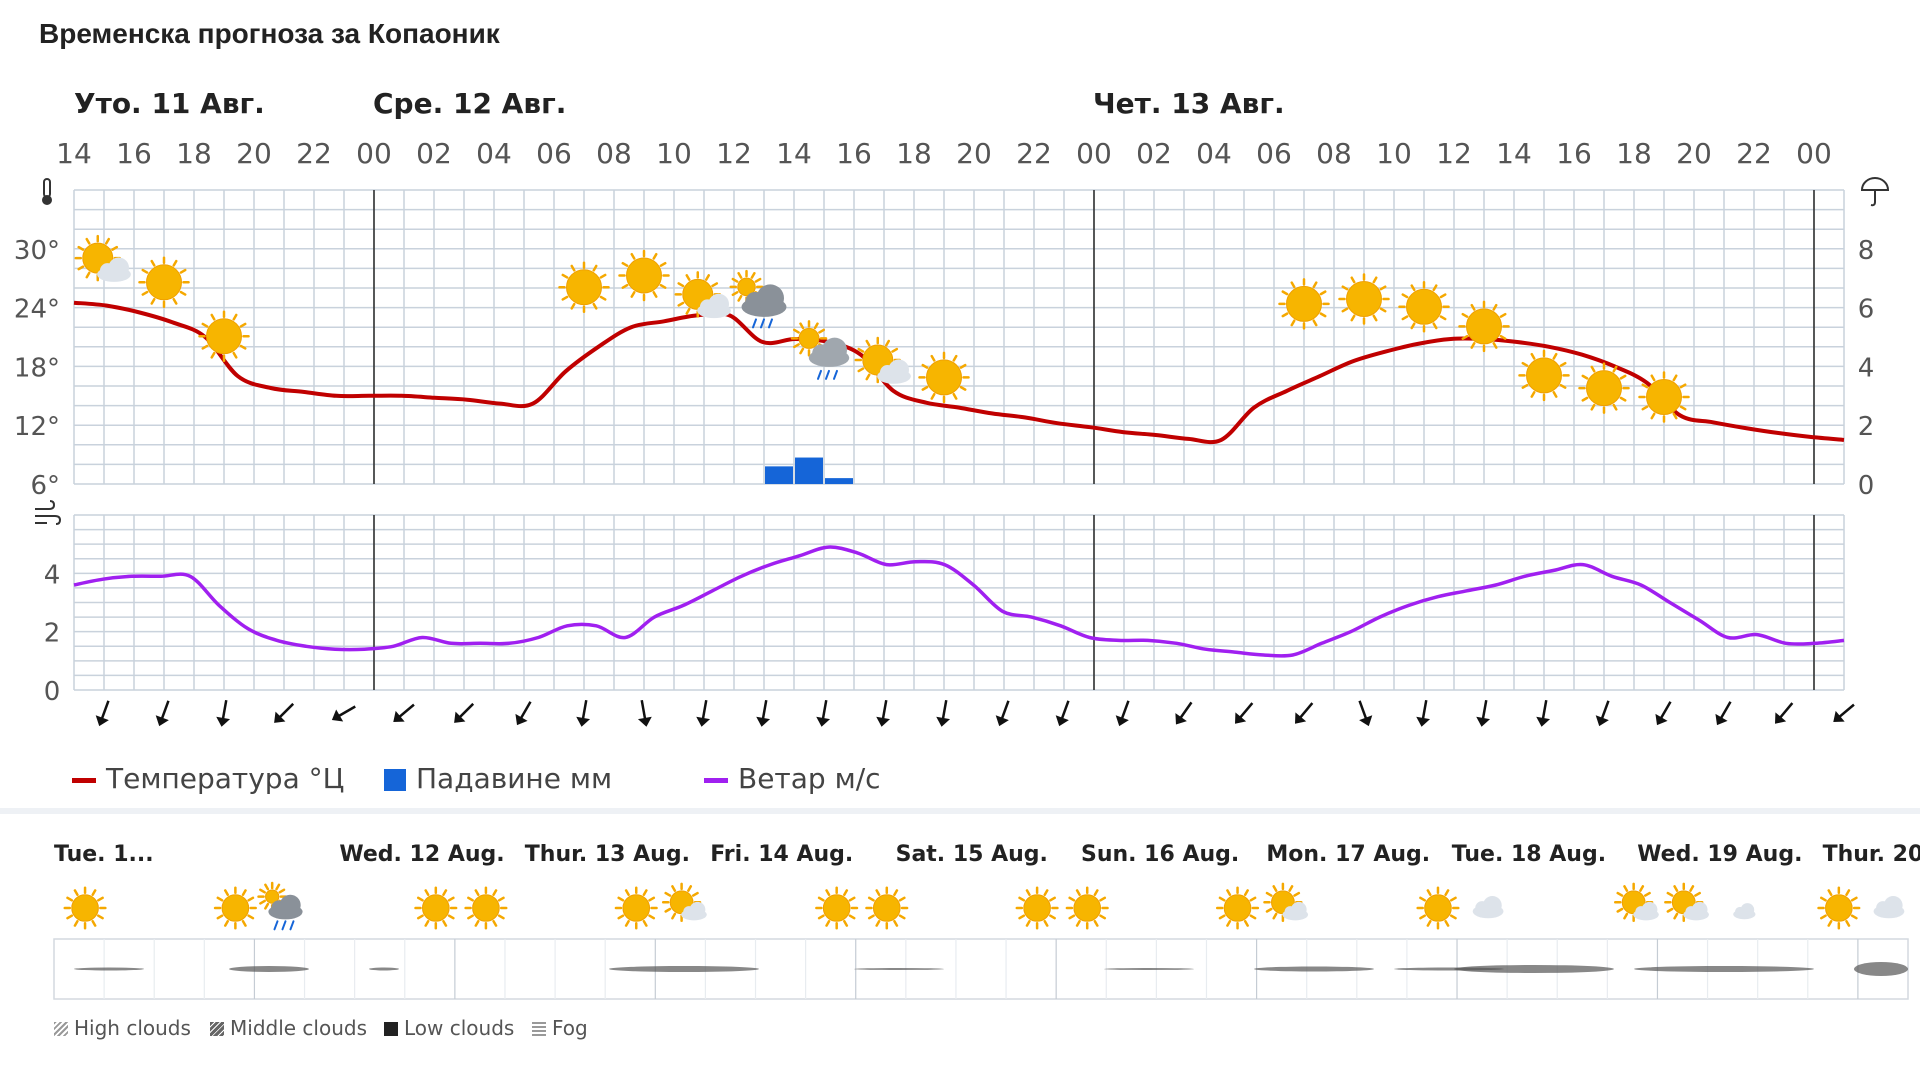 Image resolution: width=1920 pixels, height=1080 pixels. Describe the element at coordinates (981, 969) in the screenshot. I see `cloud-cover-frame` at that location.